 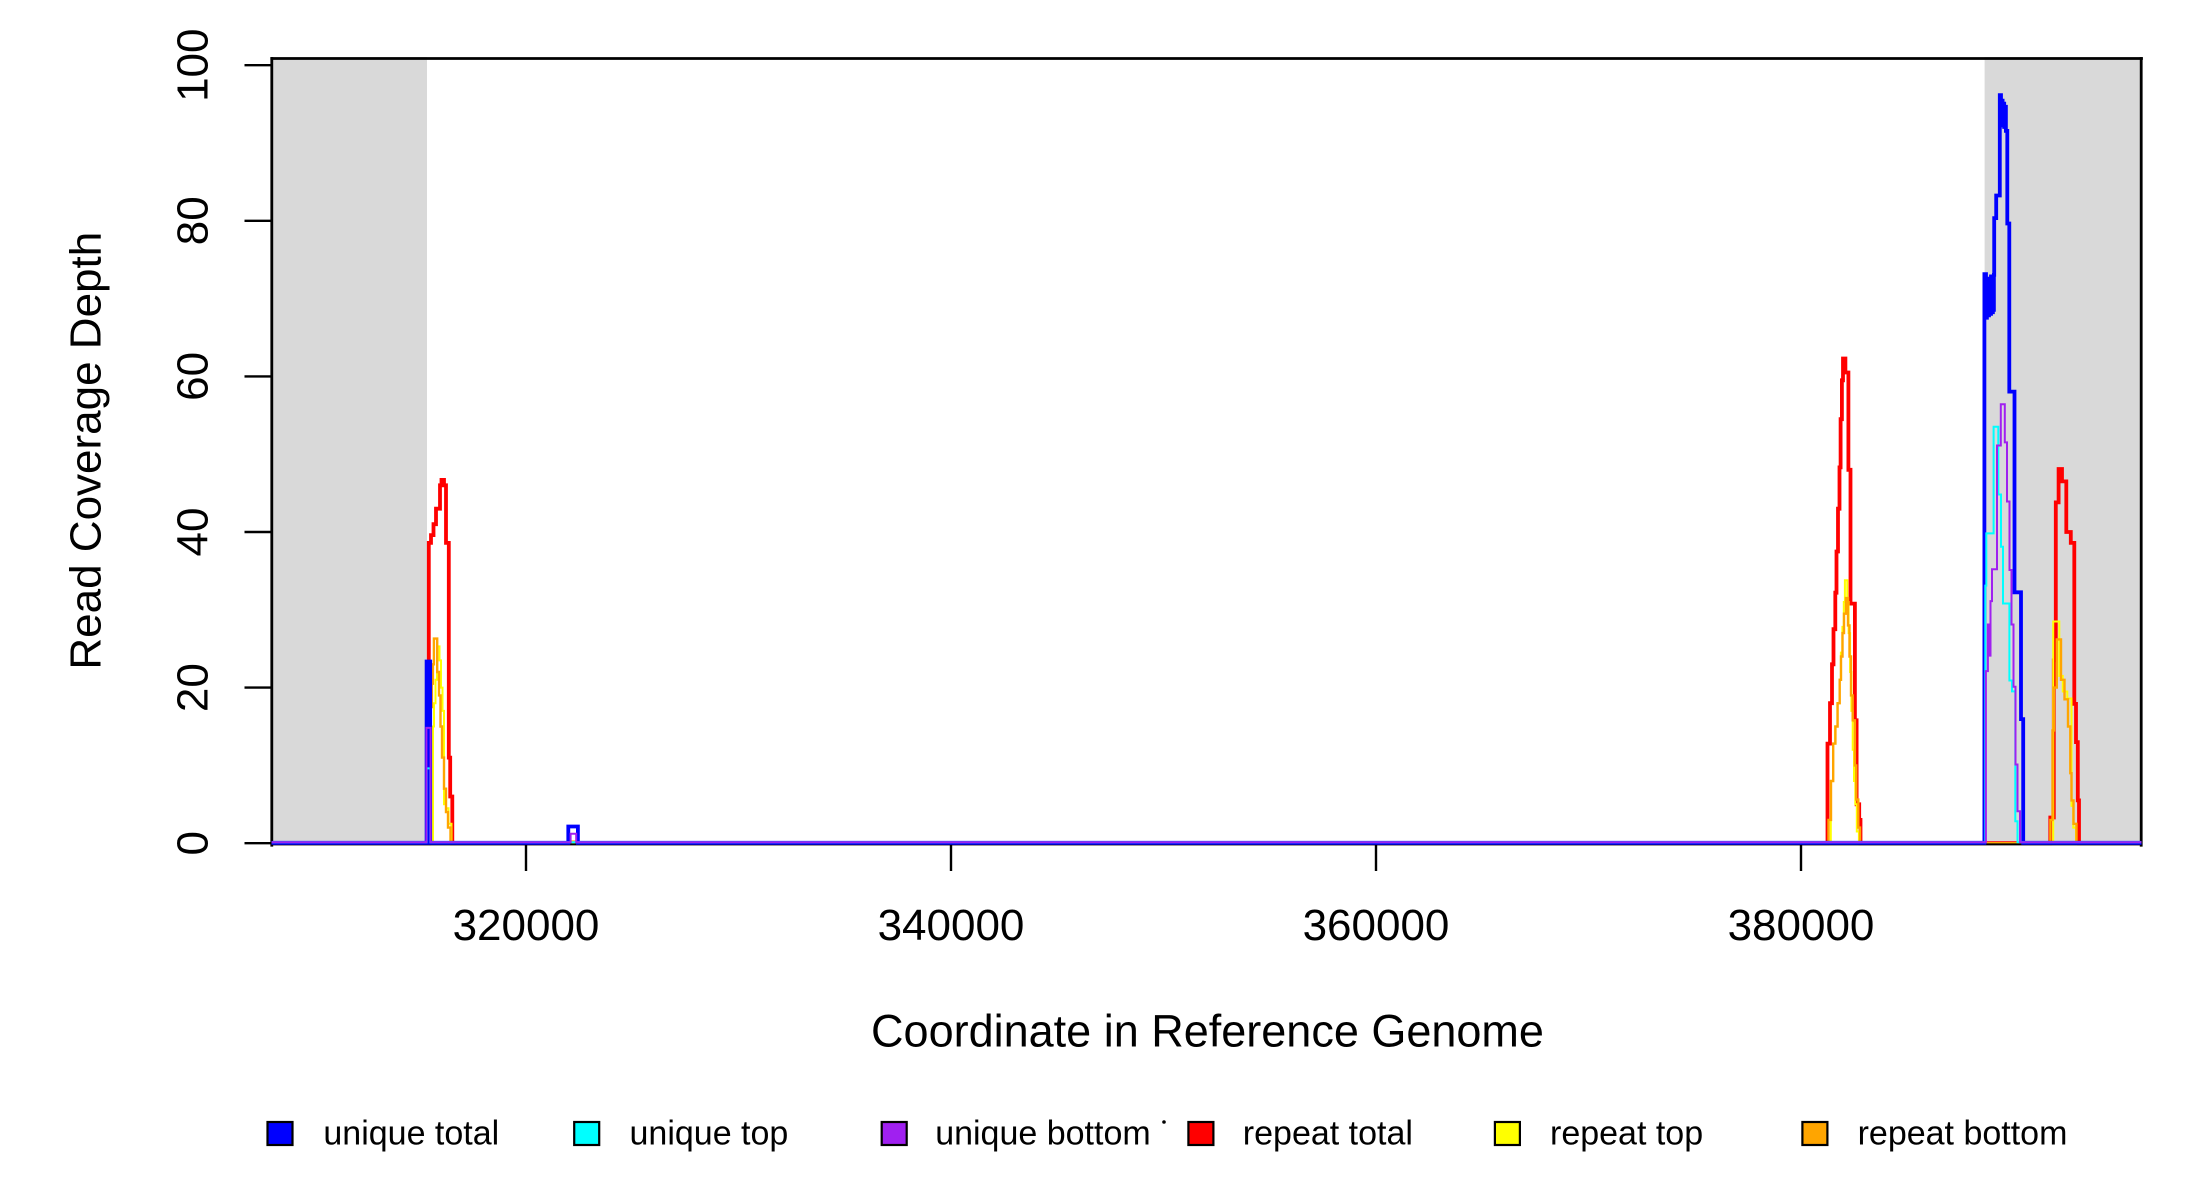 I want to click on svg-text: 40, so click(x=193, y=532).